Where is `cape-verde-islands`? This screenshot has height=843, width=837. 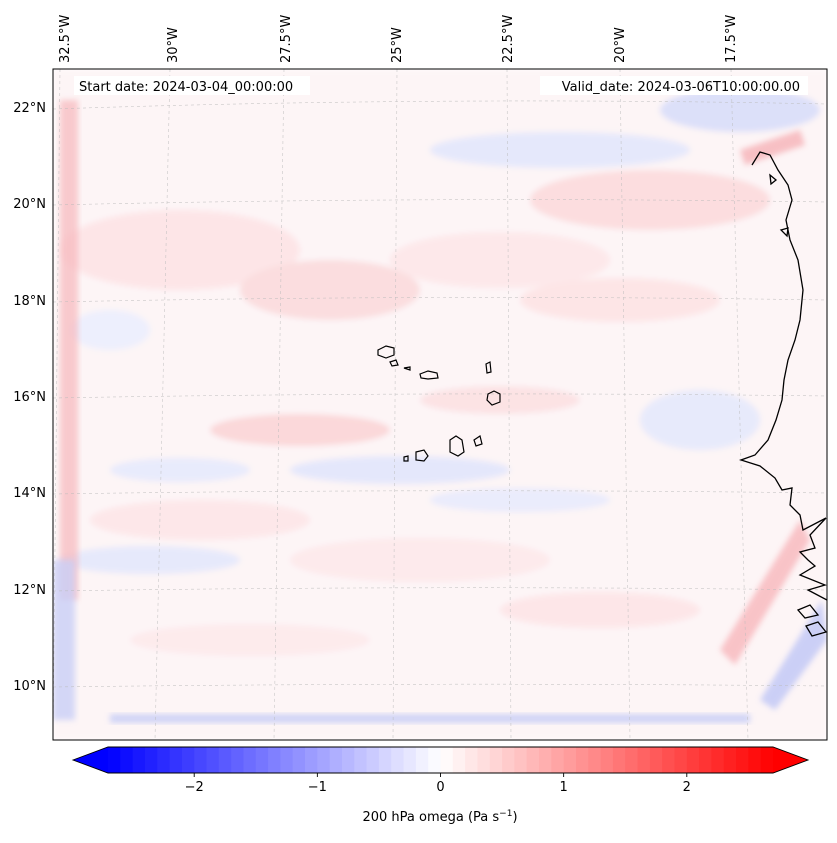 cape-verde-islands is located at coordinates (439, 403).